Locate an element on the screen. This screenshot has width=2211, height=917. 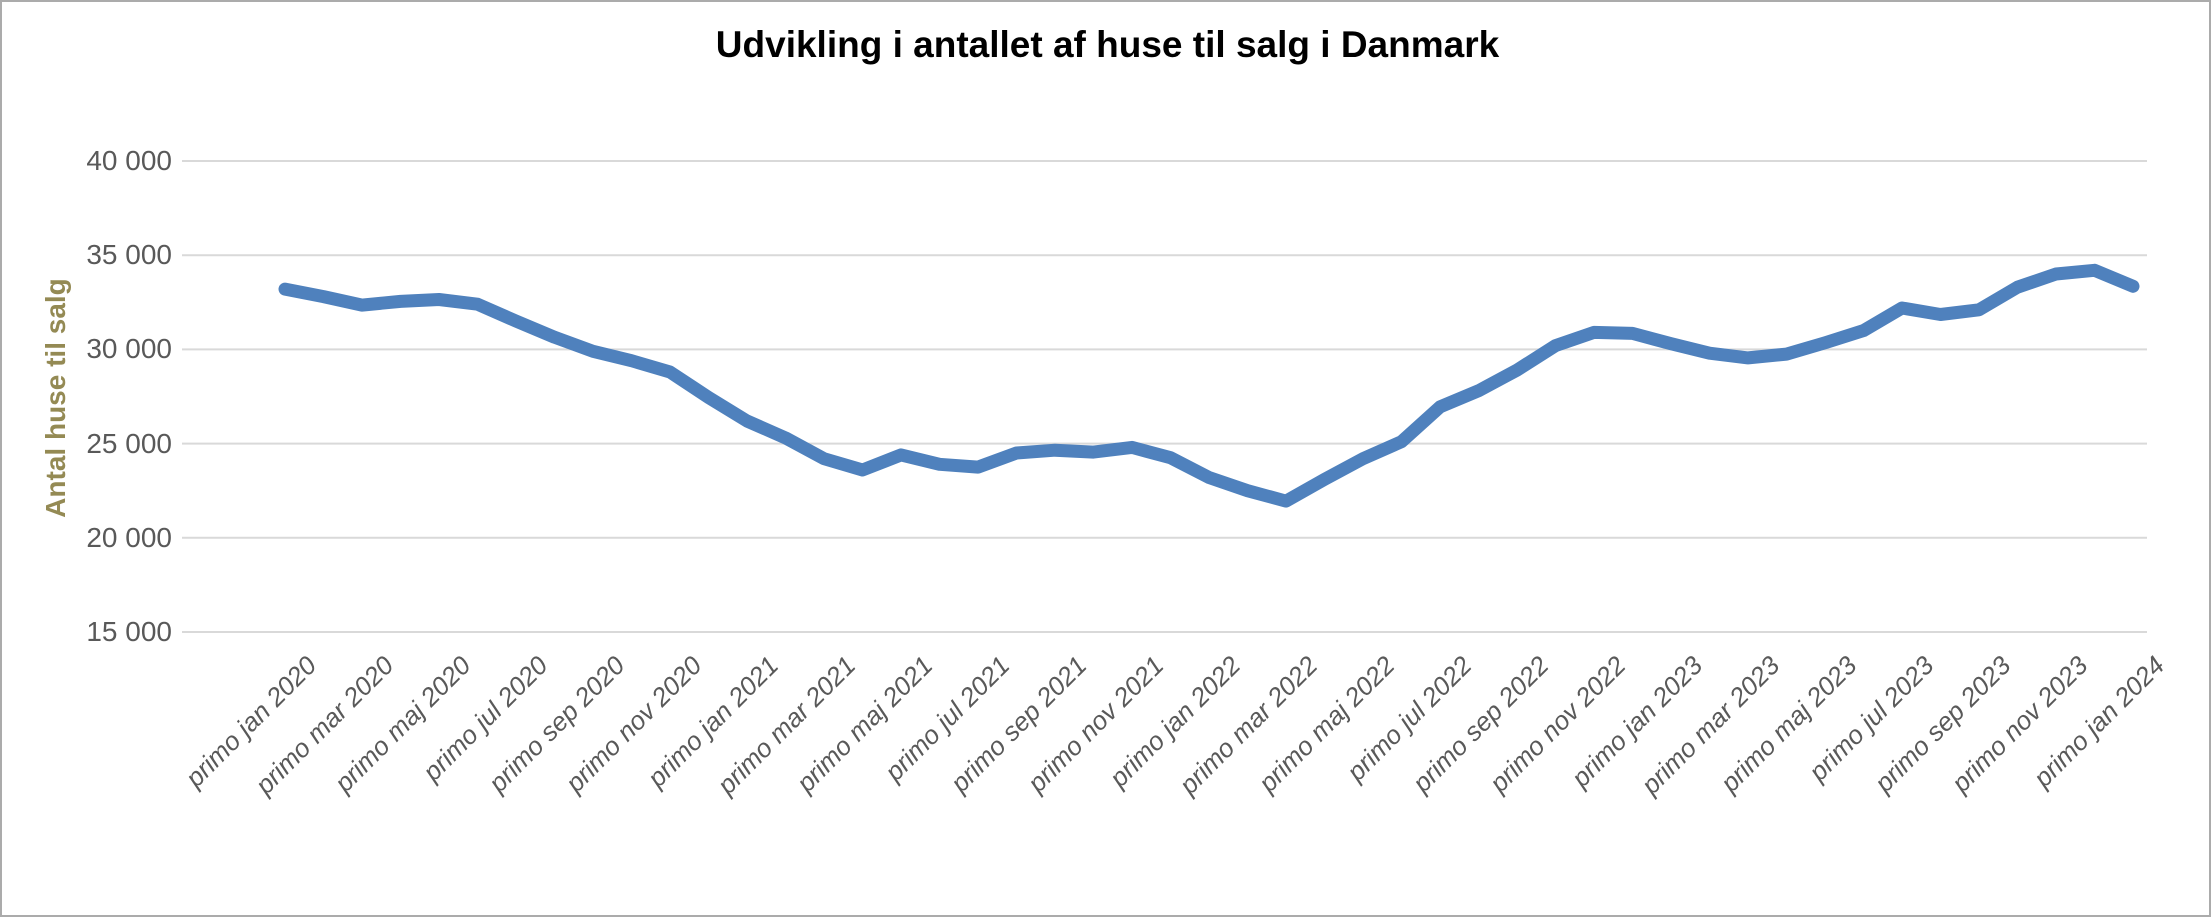
y-tick-label: 25 000 is located at coordinates (129, 443).